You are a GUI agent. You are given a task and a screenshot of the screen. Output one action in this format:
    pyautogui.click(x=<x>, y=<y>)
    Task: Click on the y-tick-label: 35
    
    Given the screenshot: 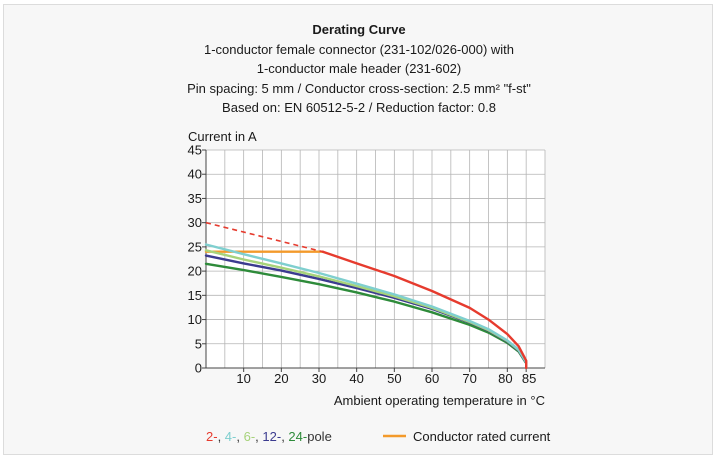 What is the action you would take?
    pyautogui.click(x=195, y=198)
    